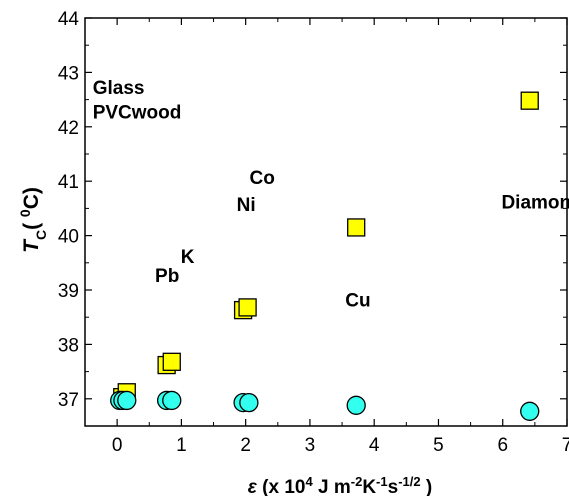 This screenshot has width=569, height=496. I want to click on annotation-label: Diamond, so click(535, 202).